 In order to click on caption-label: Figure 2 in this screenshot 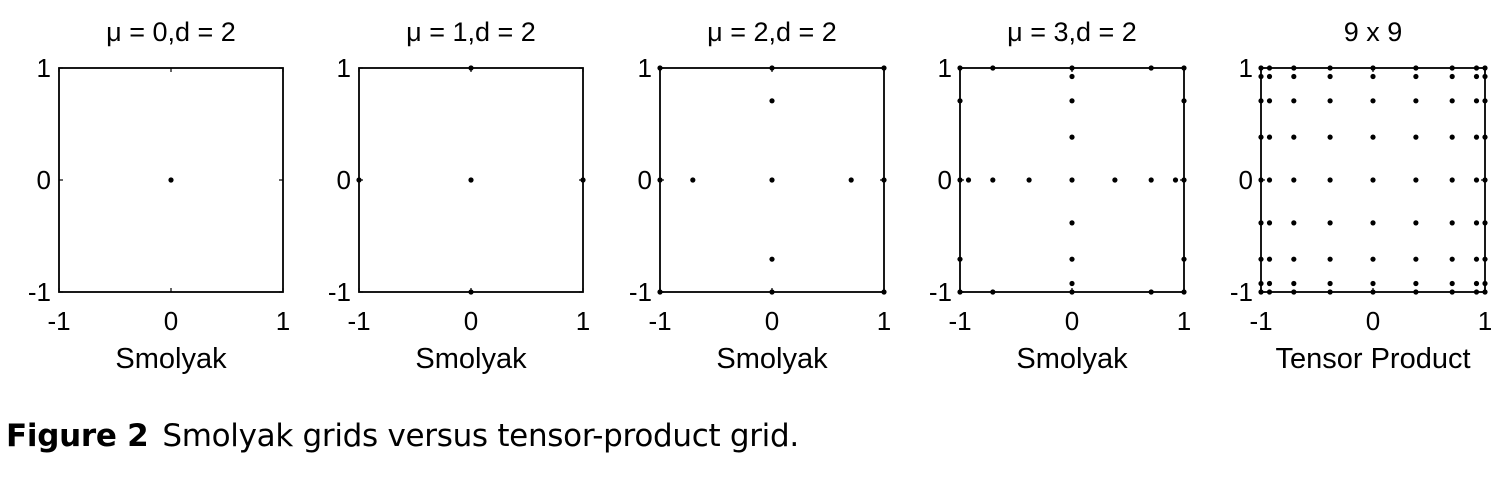, I will do `click(77, 436)`.